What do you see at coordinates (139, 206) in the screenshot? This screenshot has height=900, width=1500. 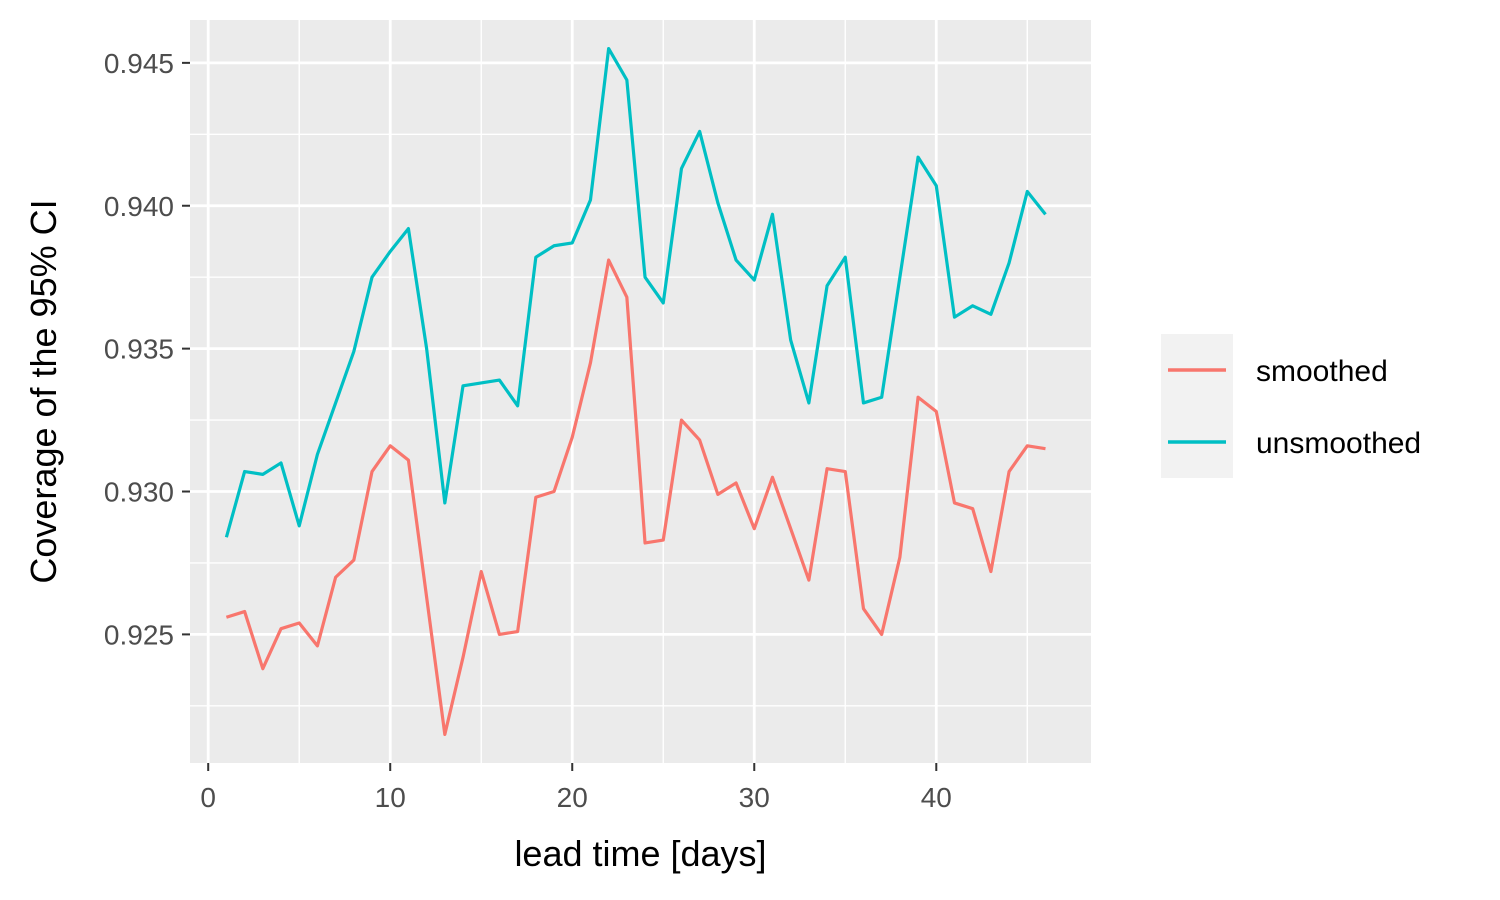 I see `y-tick-label: 0.940` at bounding box center [139, 206].